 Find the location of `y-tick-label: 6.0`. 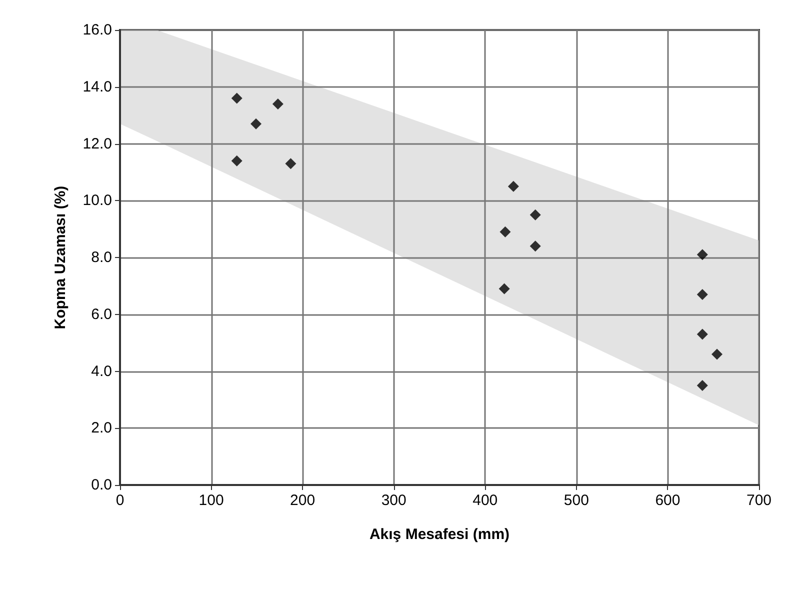

y-tick-label: 6.0 is located at coordinates (101, 314).